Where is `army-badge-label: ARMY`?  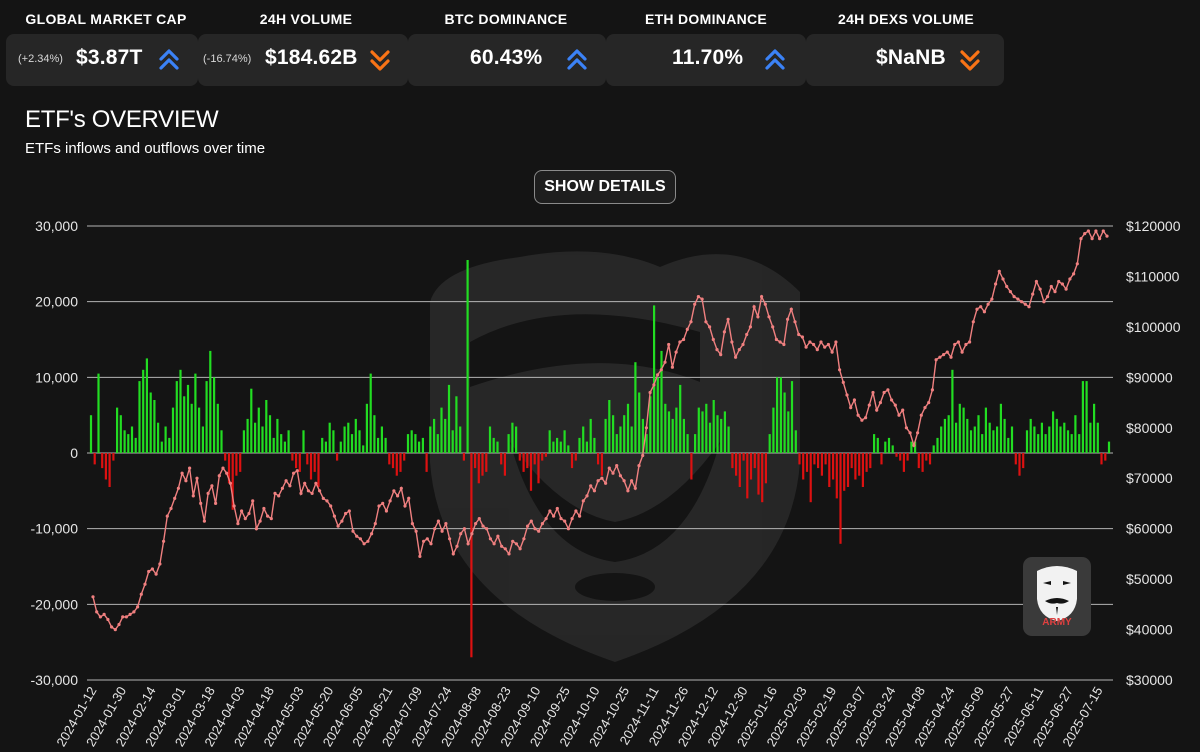 army-badge-label: ARMY is located at coordinates (1057, 622).